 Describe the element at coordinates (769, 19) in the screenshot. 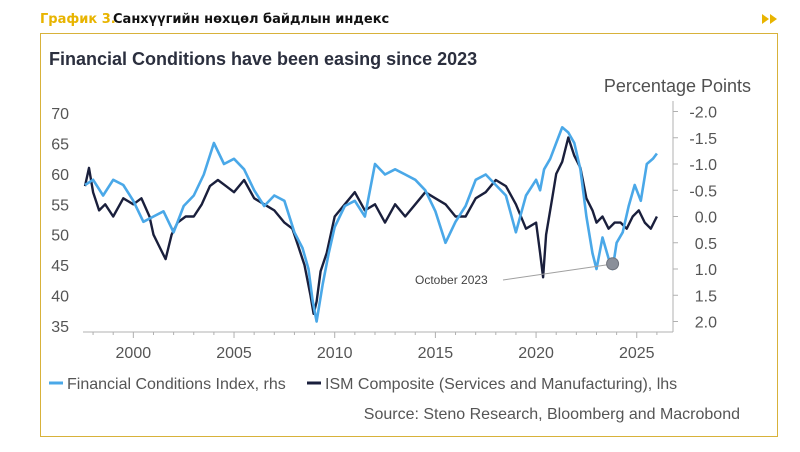

I see `double-arrow-icon` at that location.